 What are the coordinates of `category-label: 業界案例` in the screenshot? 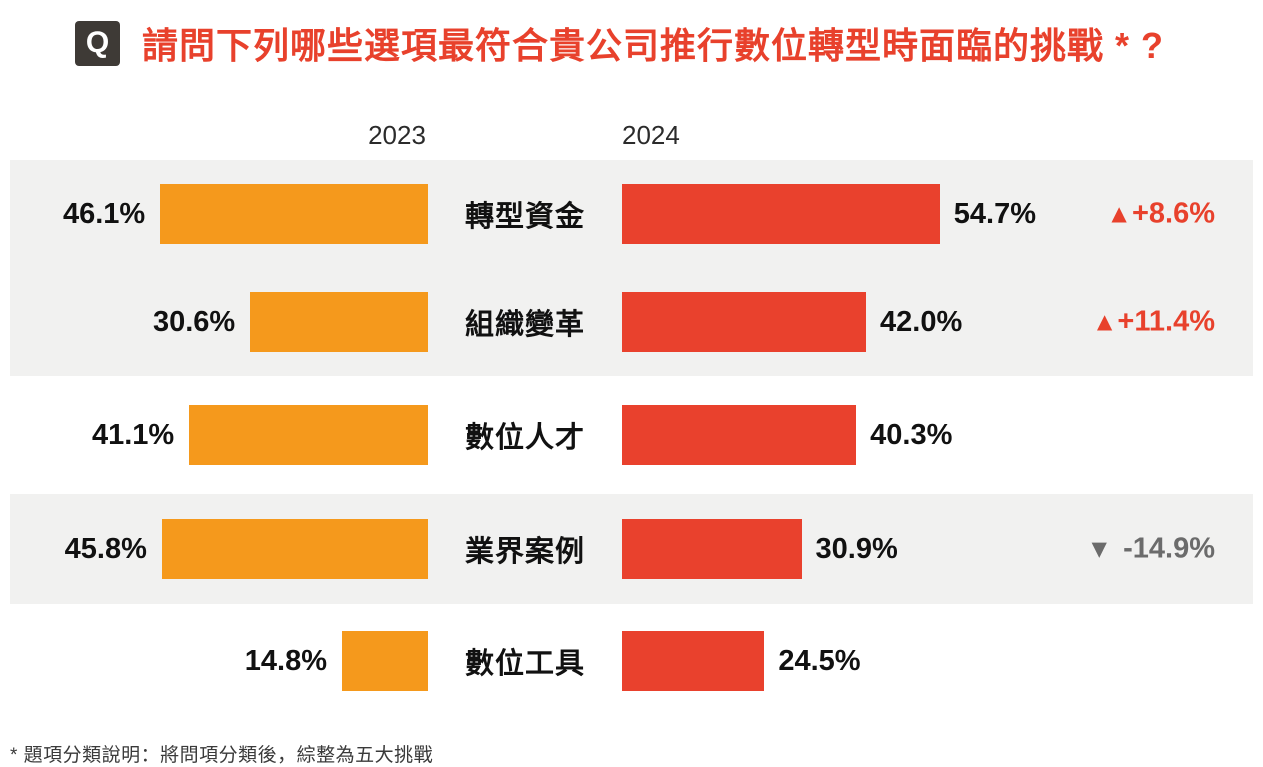 It's located at (524, 552).